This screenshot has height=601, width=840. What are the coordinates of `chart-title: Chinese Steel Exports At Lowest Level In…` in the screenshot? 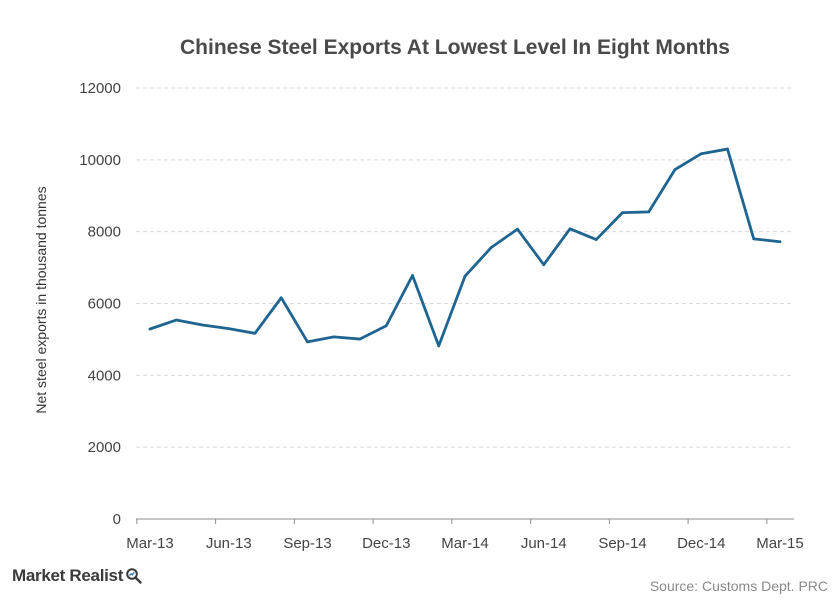 It's located at (455, 47).